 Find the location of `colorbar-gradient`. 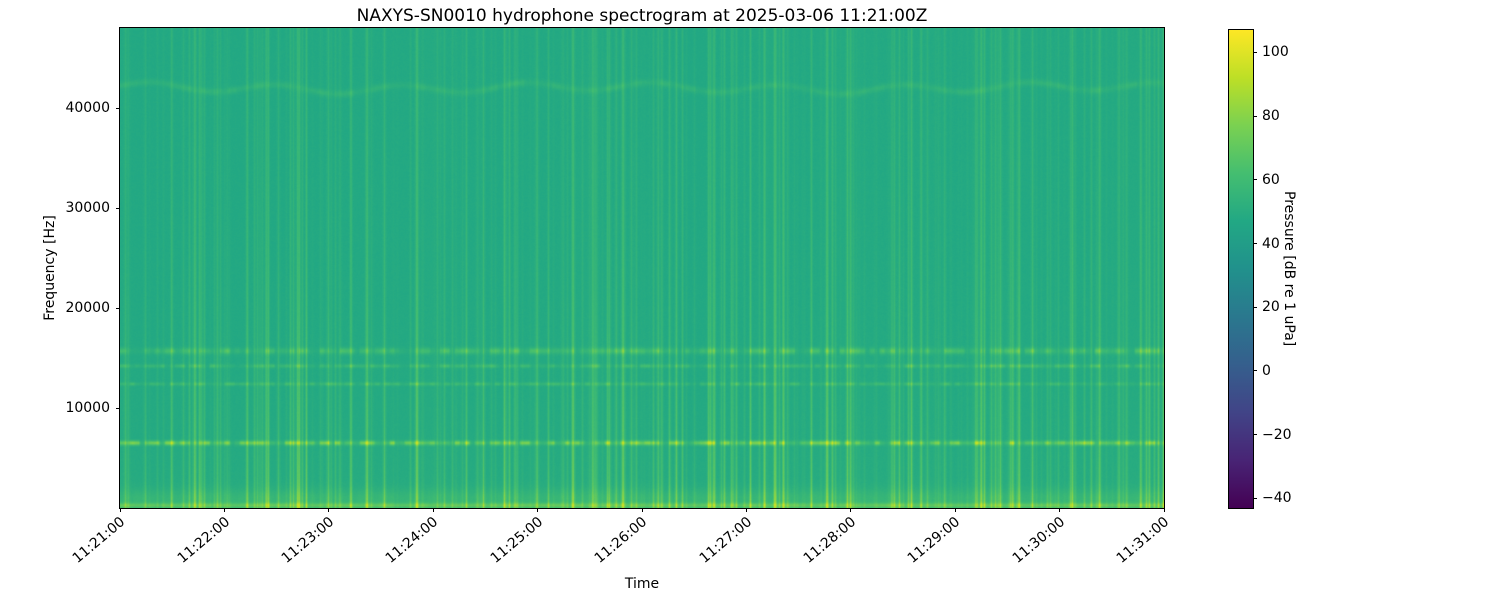

colorbar-gradient is located at coordinates (1241, 269).